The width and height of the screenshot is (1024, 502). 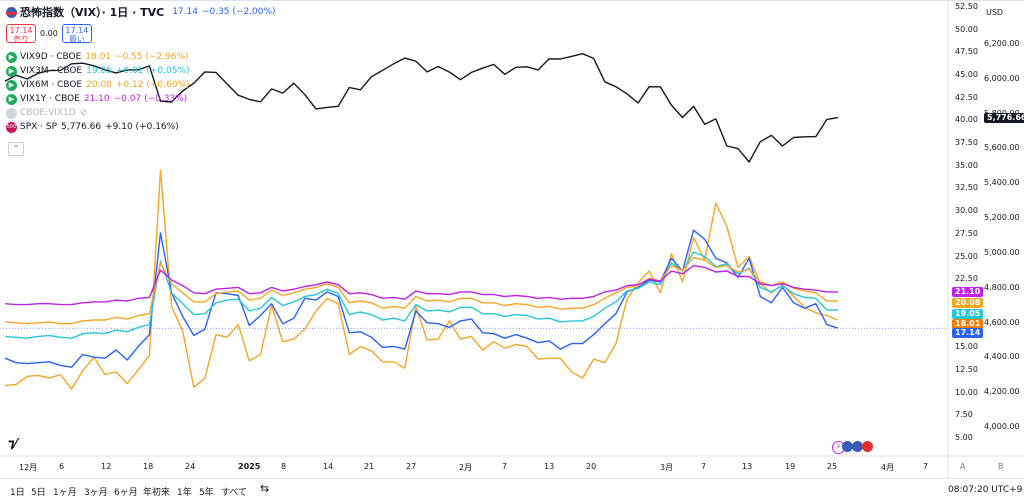 What do you see at coordinates (1002, 357) in the screenshot?
I see `spx-tick-label: 4,400.00` at bounding box center [1002, 357].